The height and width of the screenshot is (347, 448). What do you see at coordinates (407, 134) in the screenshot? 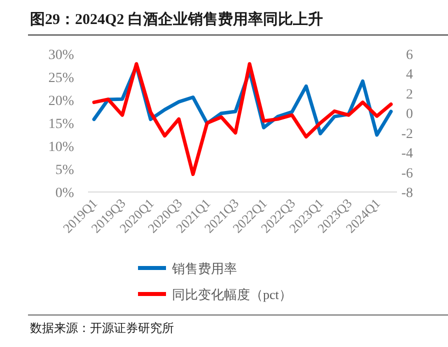
I see `y2-tick-label: -2` at bounding box center [407, 134].